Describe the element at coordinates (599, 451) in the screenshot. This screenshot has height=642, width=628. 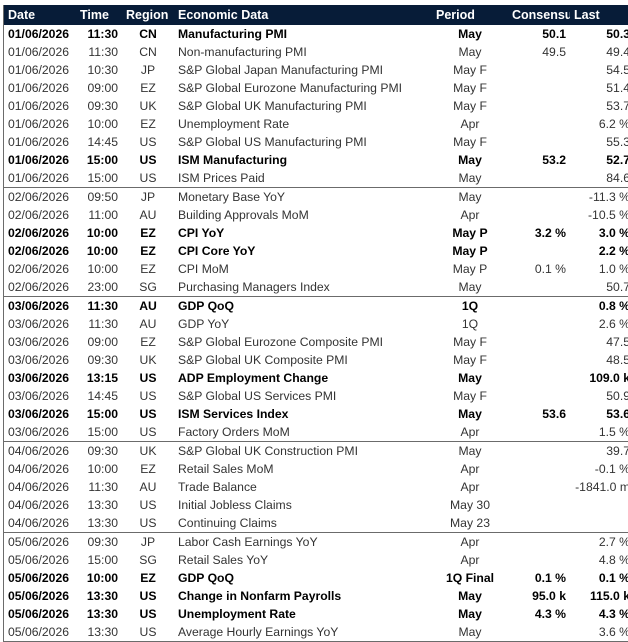
I see `cell-last: 39.7` at that location.